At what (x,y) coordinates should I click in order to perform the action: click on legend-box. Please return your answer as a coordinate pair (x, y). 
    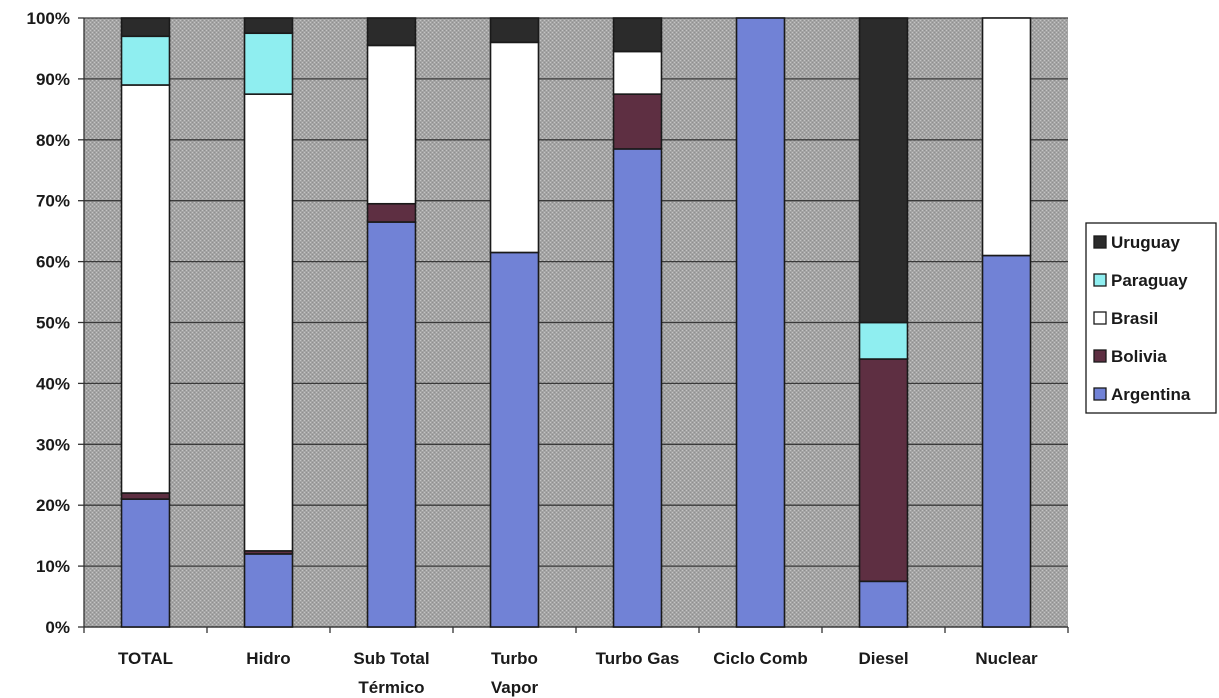
    Looking at the image, I should click on (1151, 318).